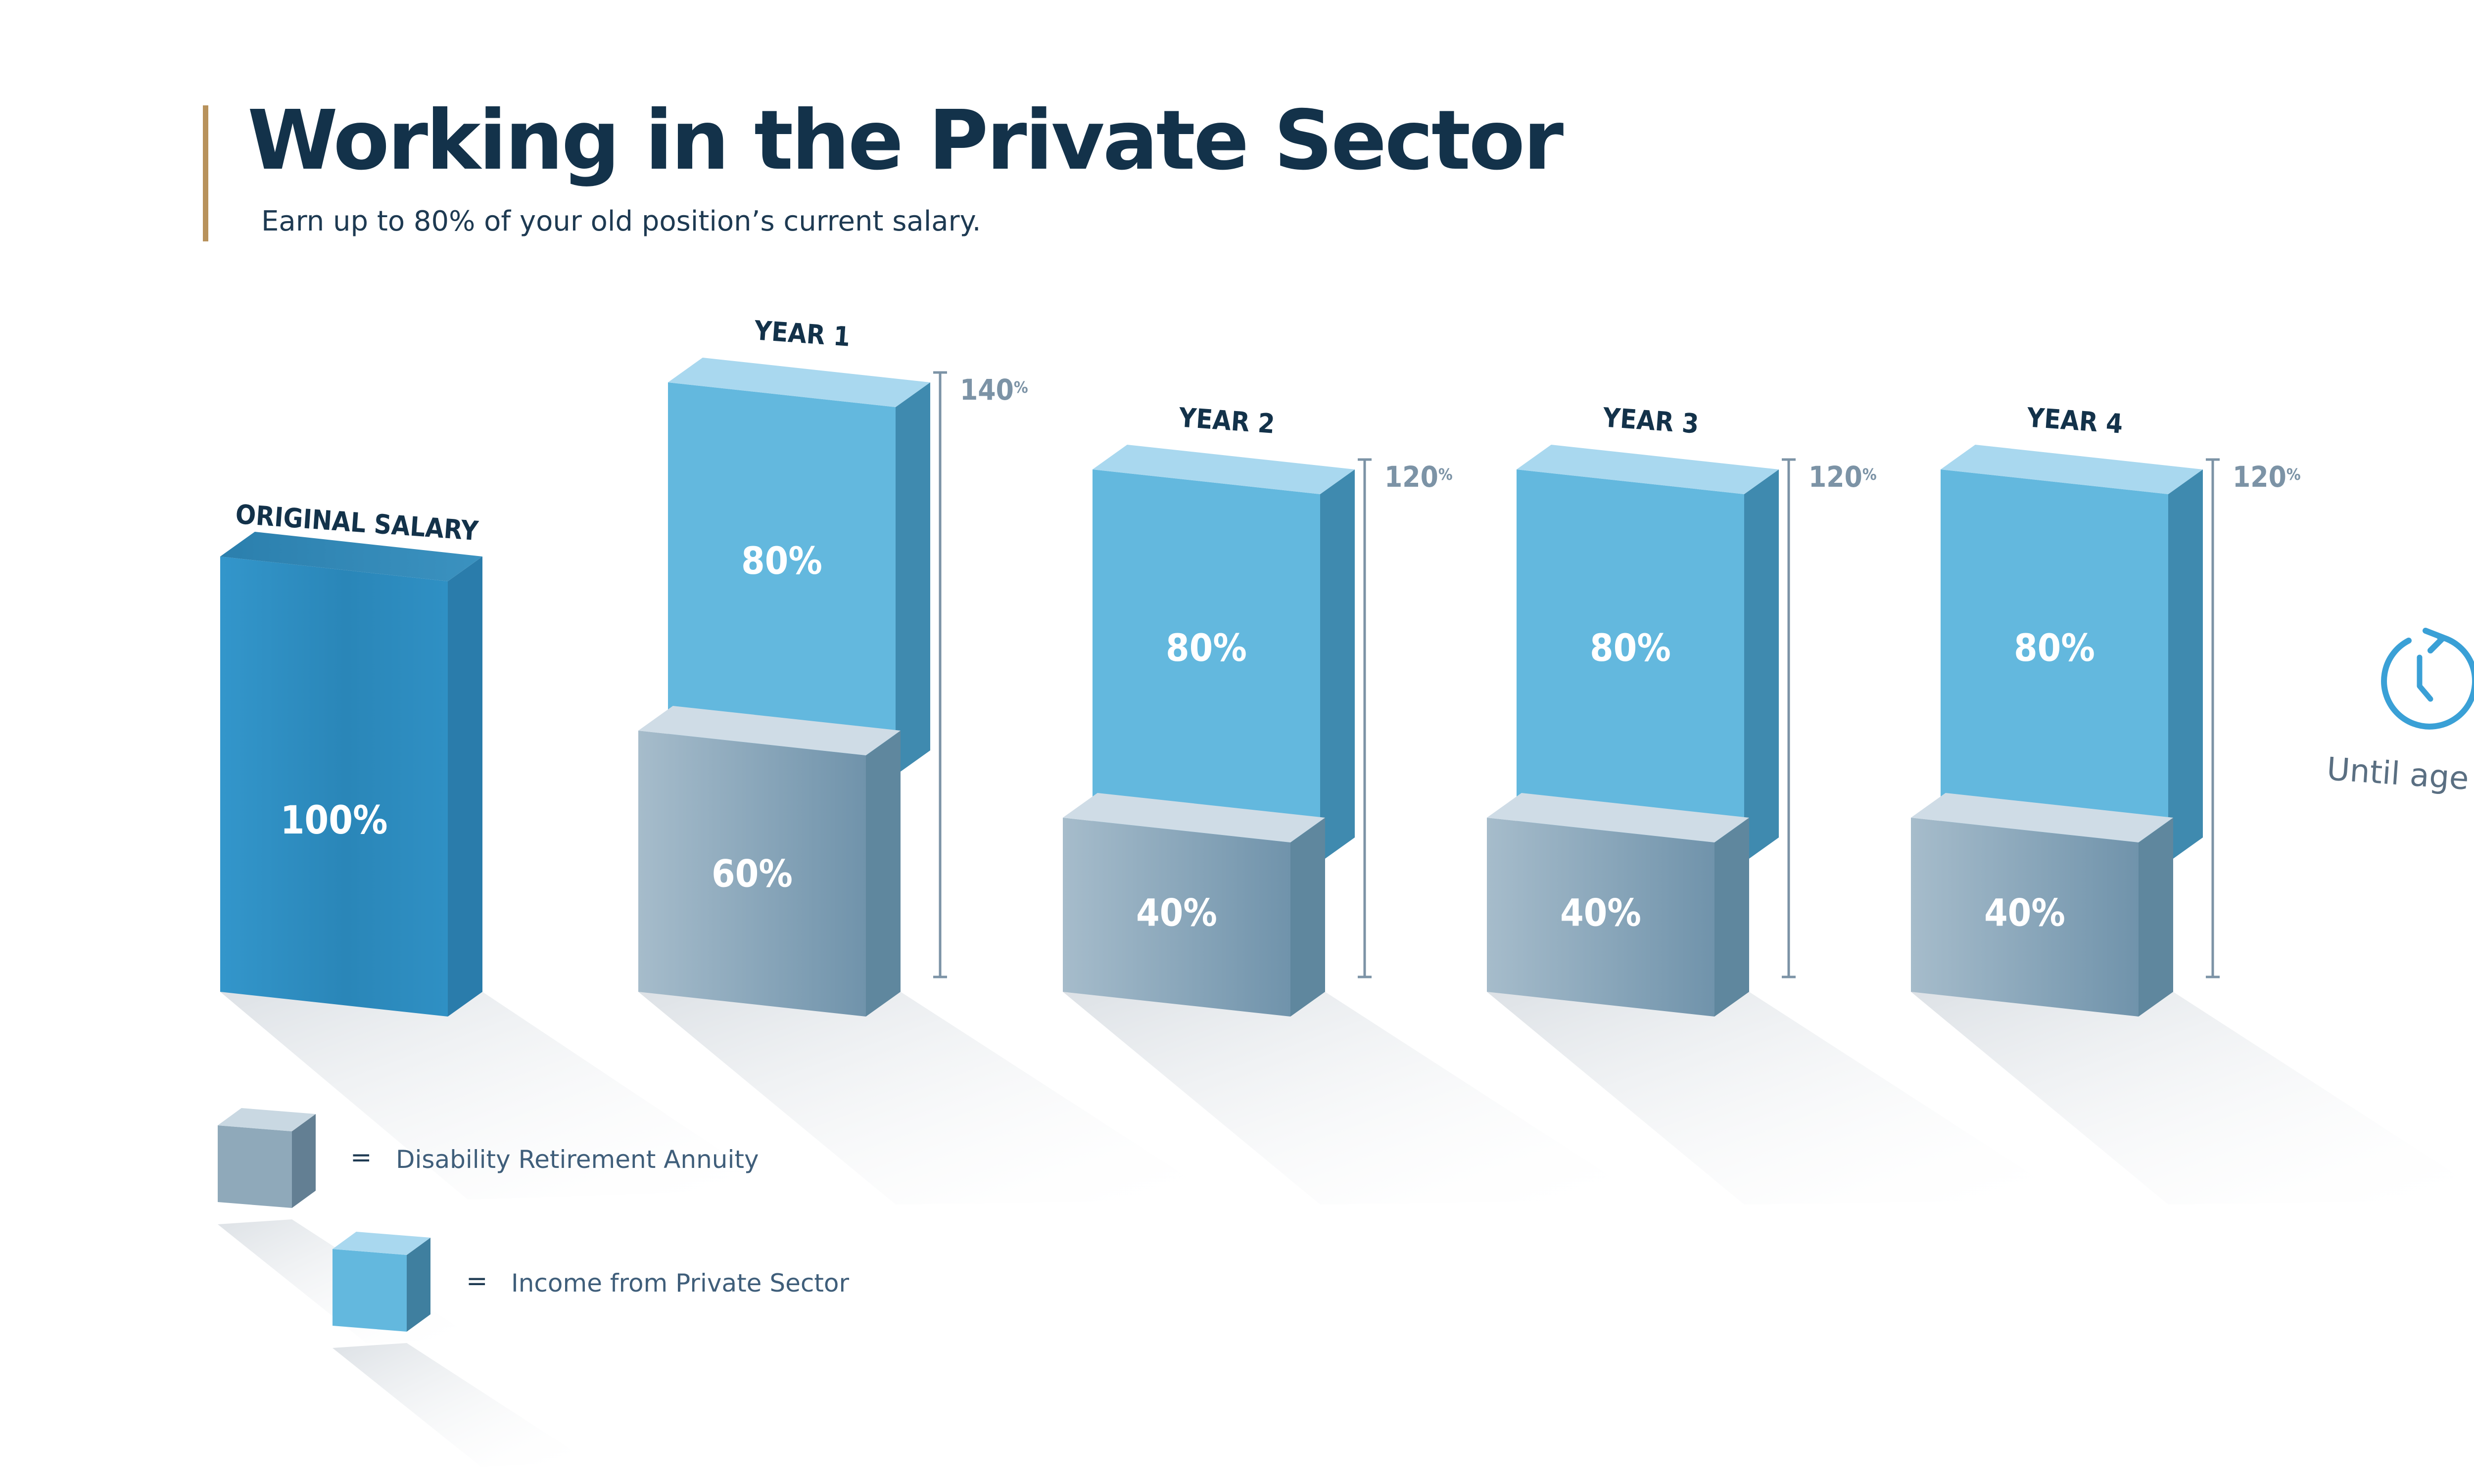  I want to click on grey-cube-icon-side, so click(304, 1161).